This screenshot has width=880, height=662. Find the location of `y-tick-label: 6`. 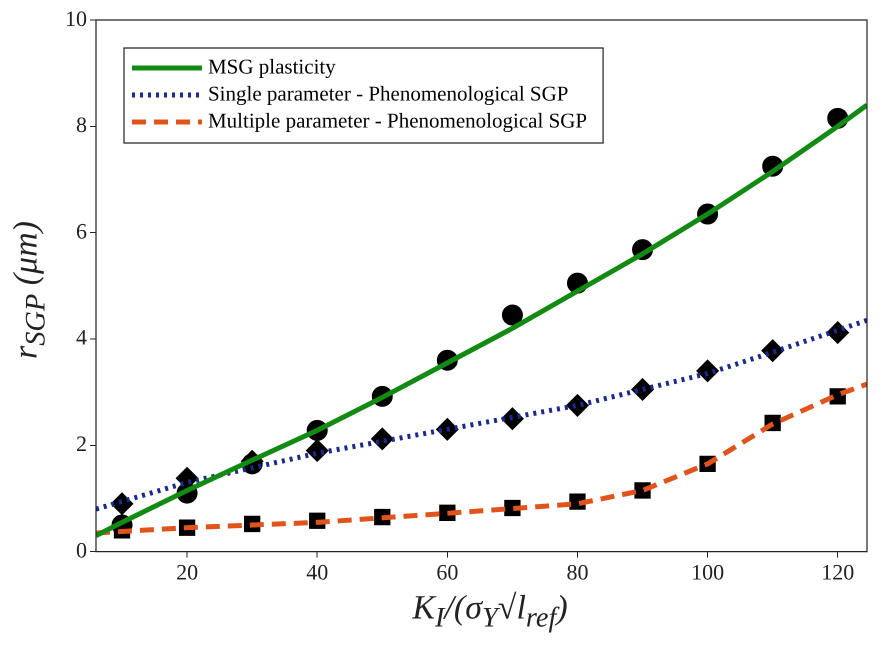

y-tick-label: 6 is located at coordinates (81, 231).